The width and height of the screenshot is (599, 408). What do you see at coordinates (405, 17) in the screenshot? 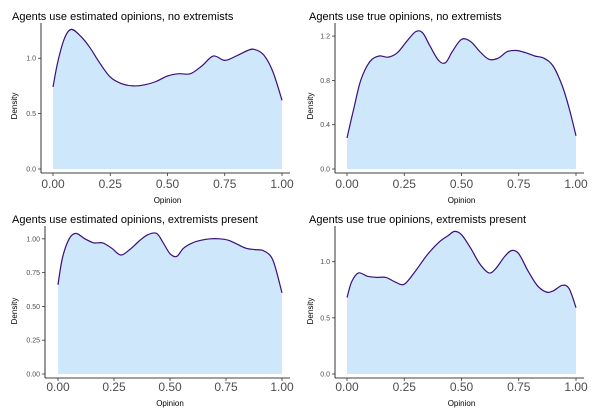
I see `panel-title: Agents use true opinions, no extremists` at bounding box center [405, 17].